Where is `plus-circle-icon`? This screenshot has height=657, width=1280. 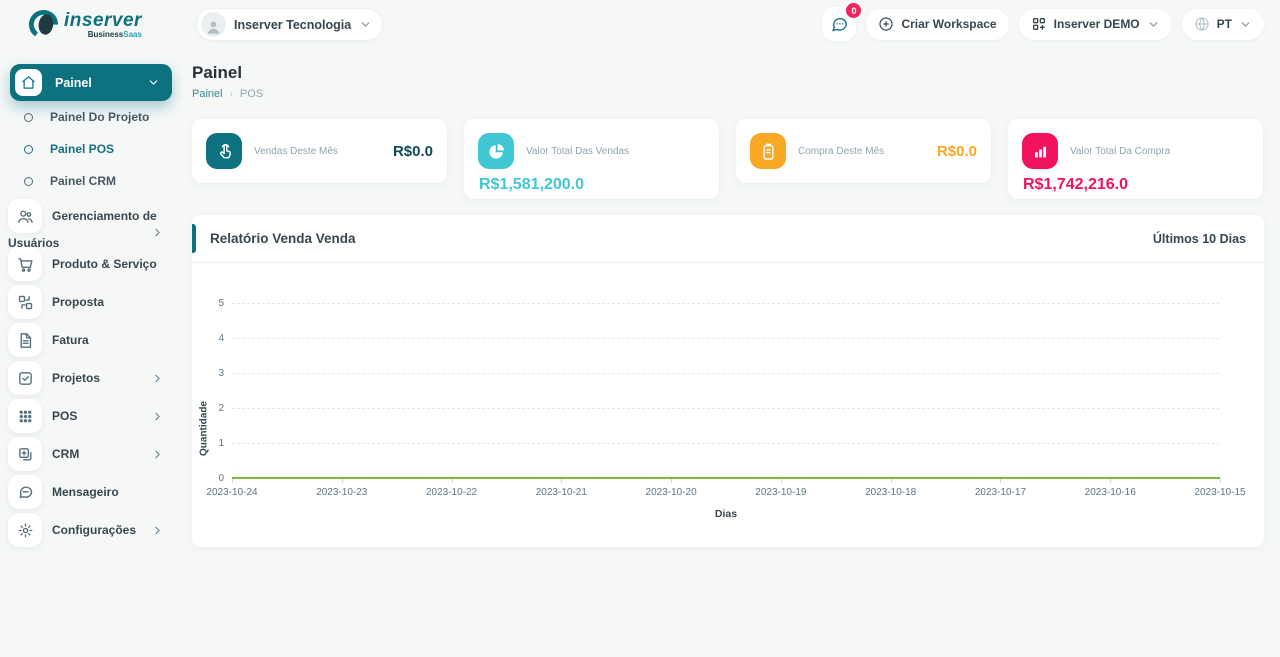 plus-circle-icon is located at coordinates (886, 24).